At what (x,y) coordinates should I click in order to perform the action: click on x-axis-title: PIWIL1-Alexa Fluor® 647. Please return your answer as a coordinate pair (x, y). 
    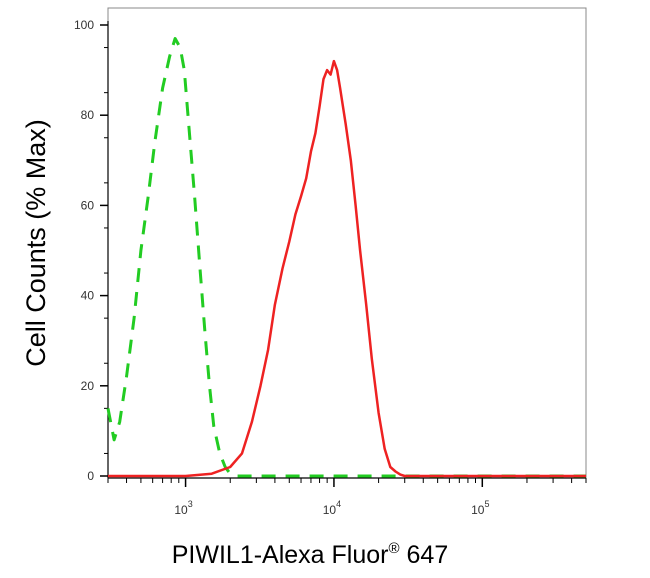
    Looking at the image, I should click on (310, 554).